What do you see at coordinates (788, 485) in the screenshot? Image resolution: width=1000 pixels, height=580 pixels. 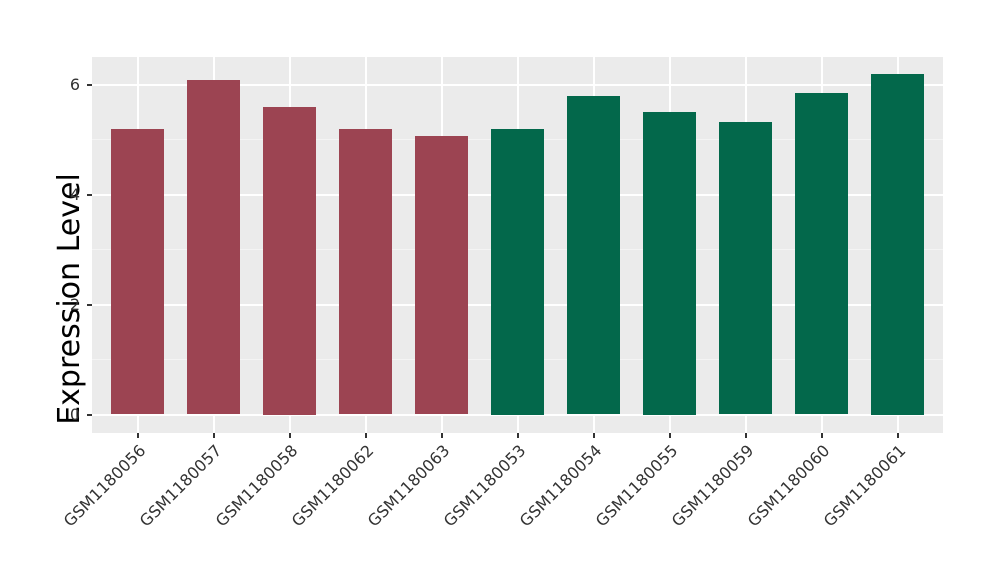 I see `x-tick-label-GSM1180060: GSM1180060` at bounding box center [788, 485].